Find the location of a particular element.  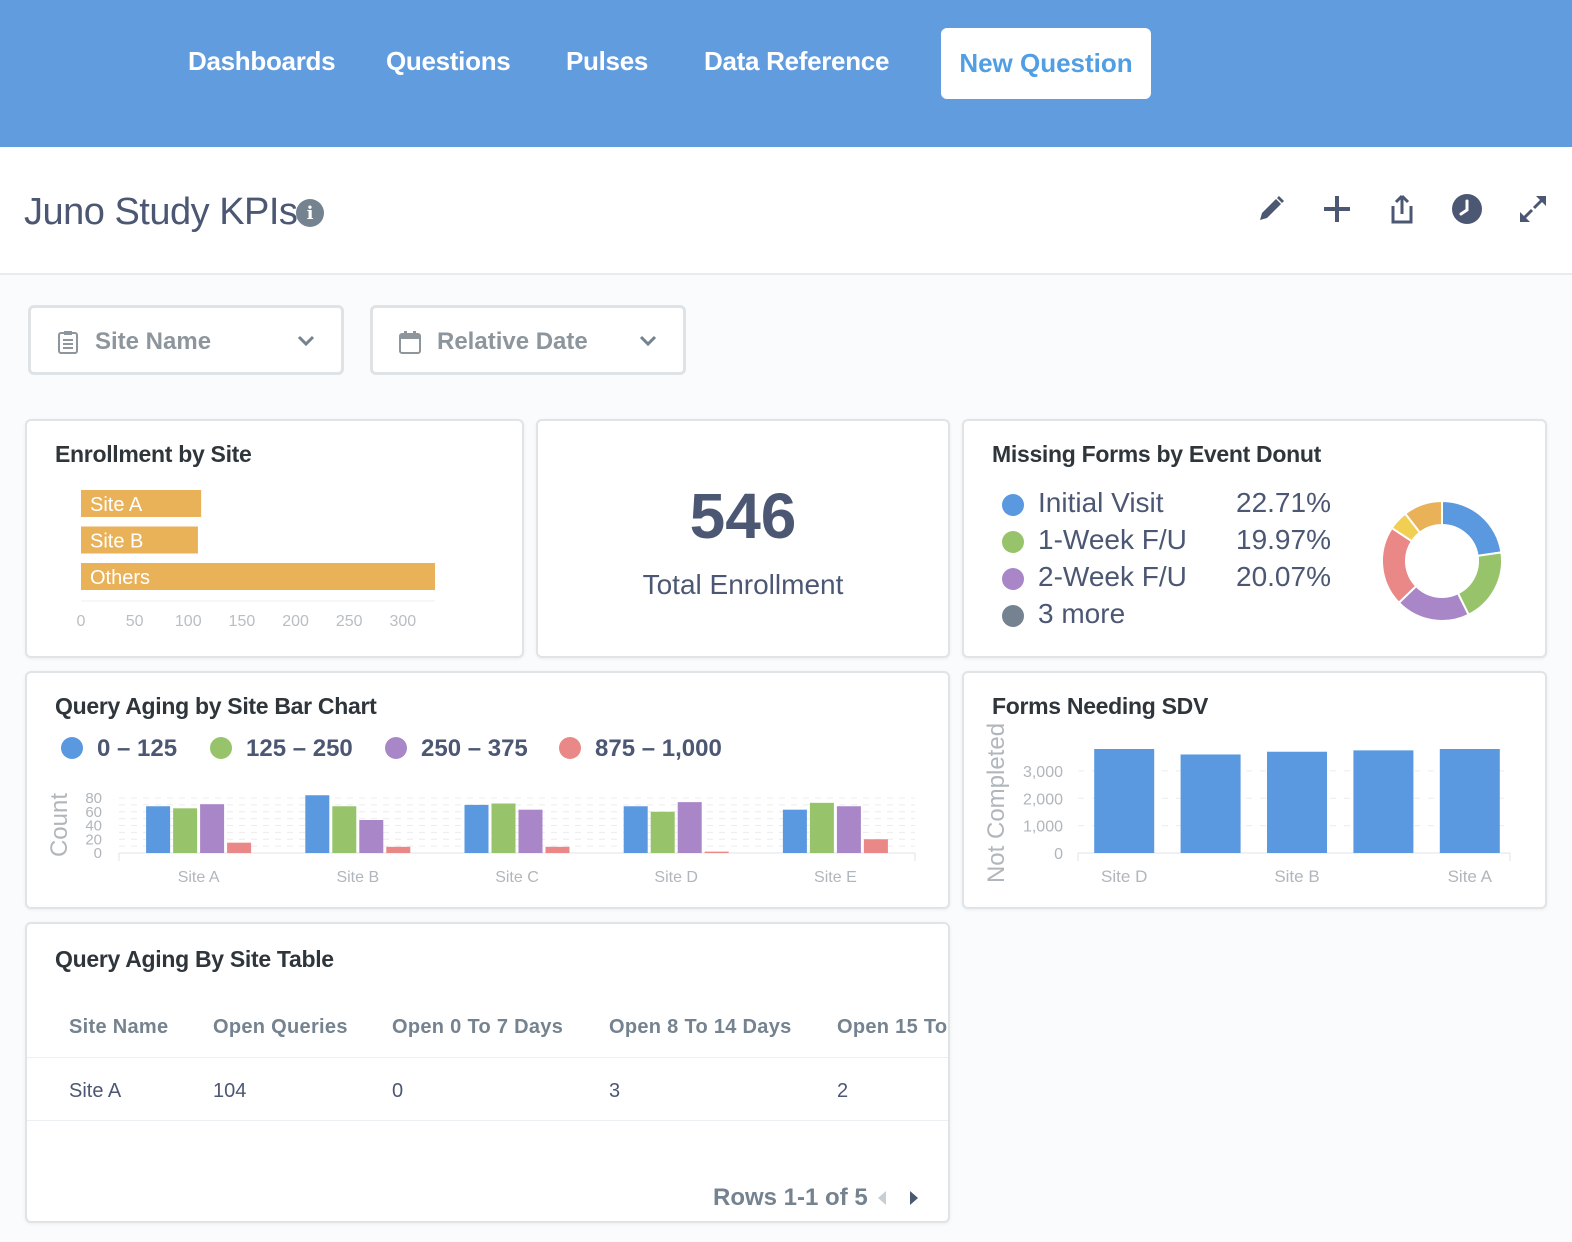

bar-label: Site B is located at coordinates (116, 542).